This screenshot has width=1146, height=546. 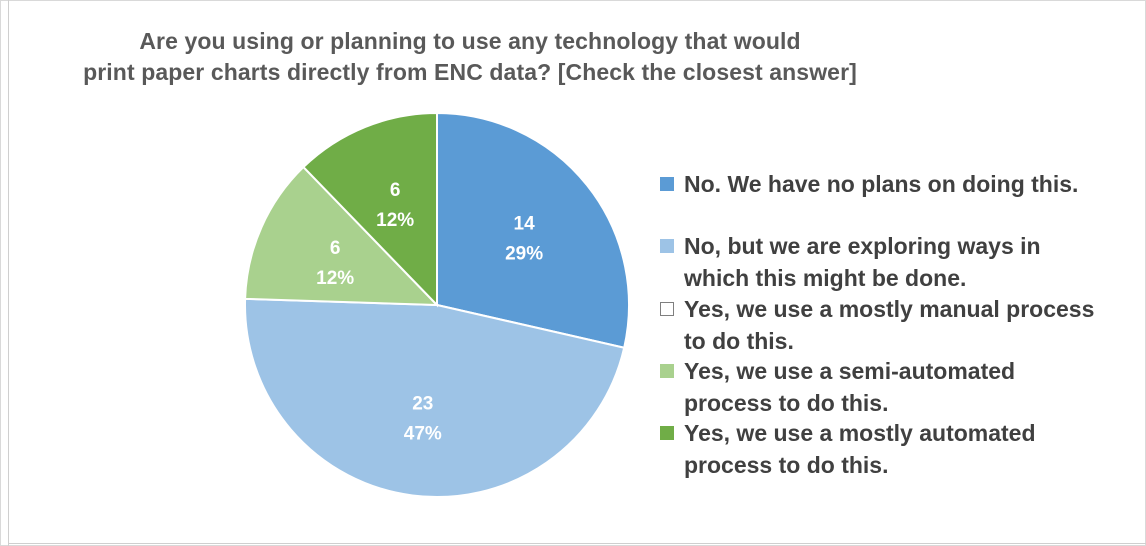 I want to click on legend-item-0-text-line-0: No. We have no plans on doing this., so click(x=881, y=184).